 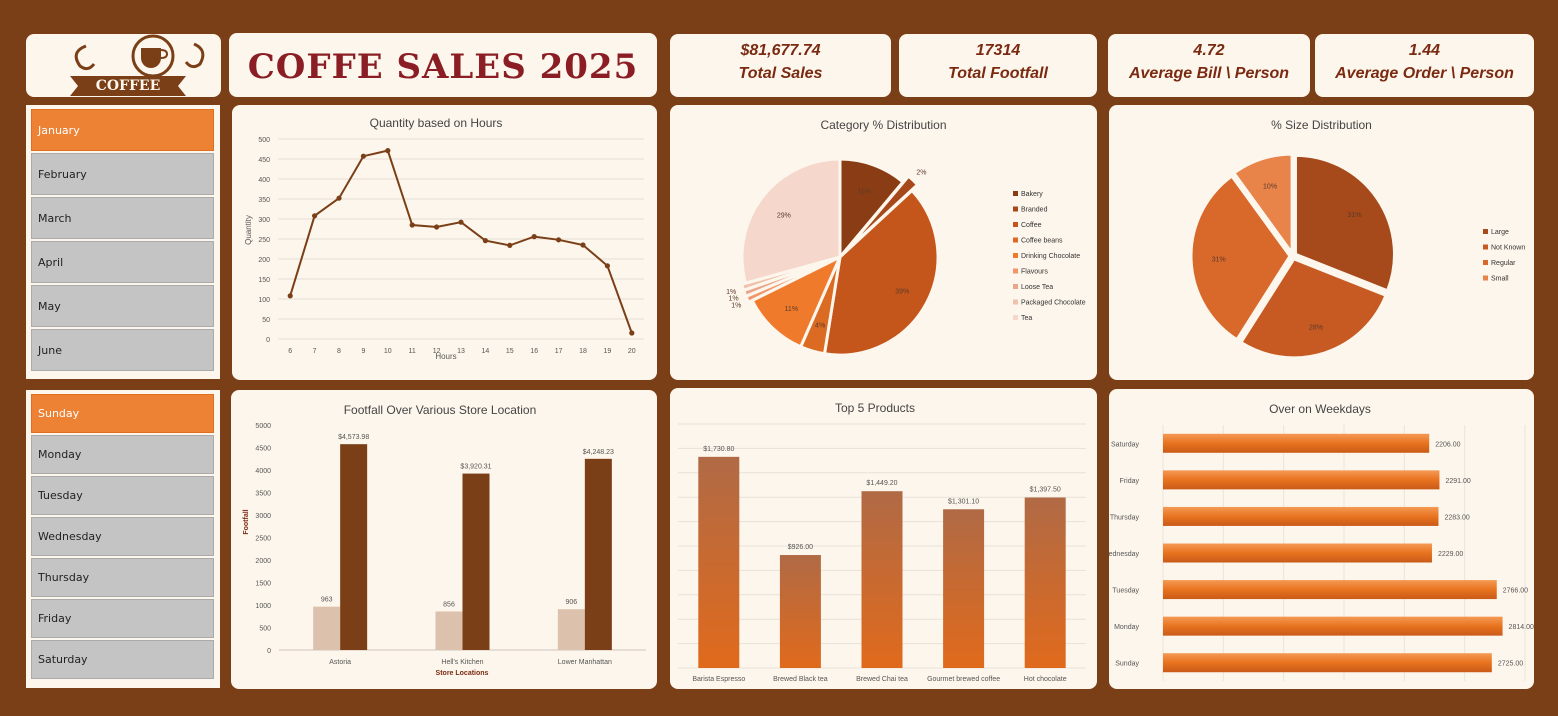 What do you see at coordinates (122, 413) in the screenshot?
I see `slicer-day-sunday: Sunday` at bounding box center [122, 413].